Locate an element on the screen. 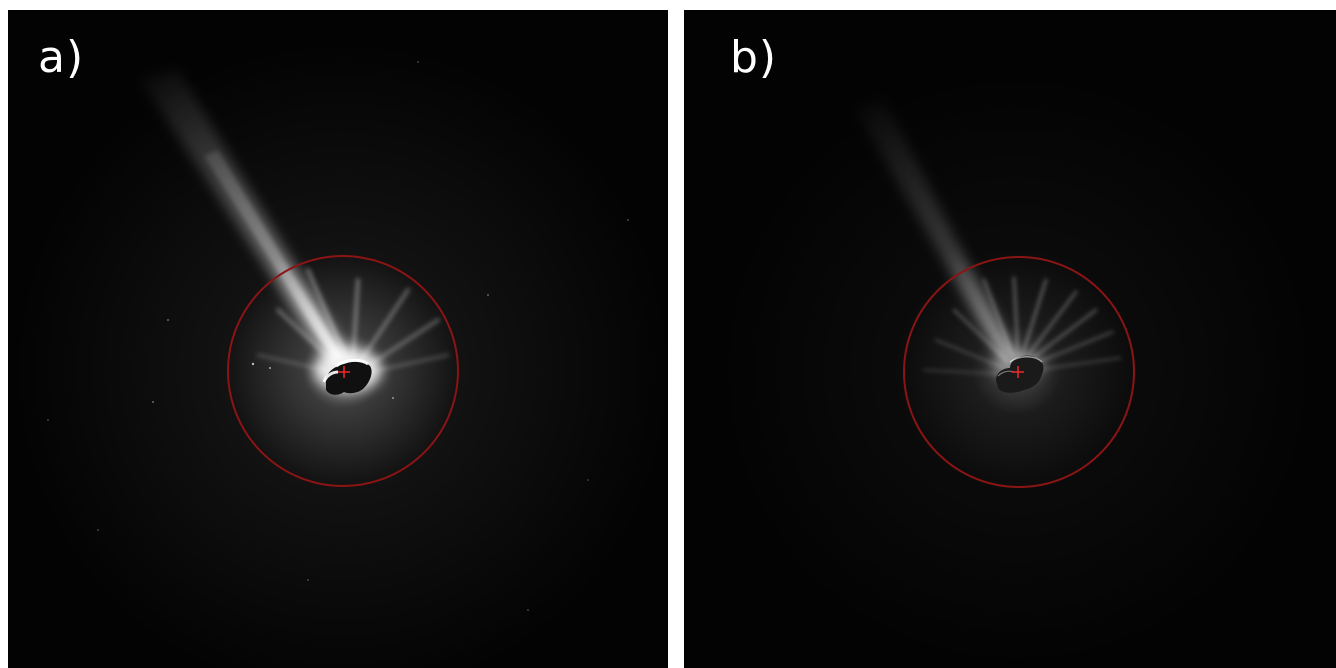 The image size is (1336, 668). panel-b-main-jet is located at coordinates (935, 230).